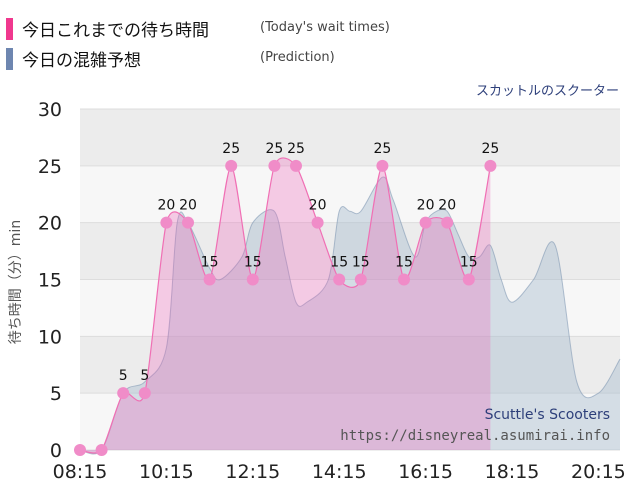 The height and width of the screenshot is (500, 640). What do you see at coordinates (297, 57) in the screenshot?
I see `legend-sub-prediction: (Prediction)` at bounding box center [297, 57].